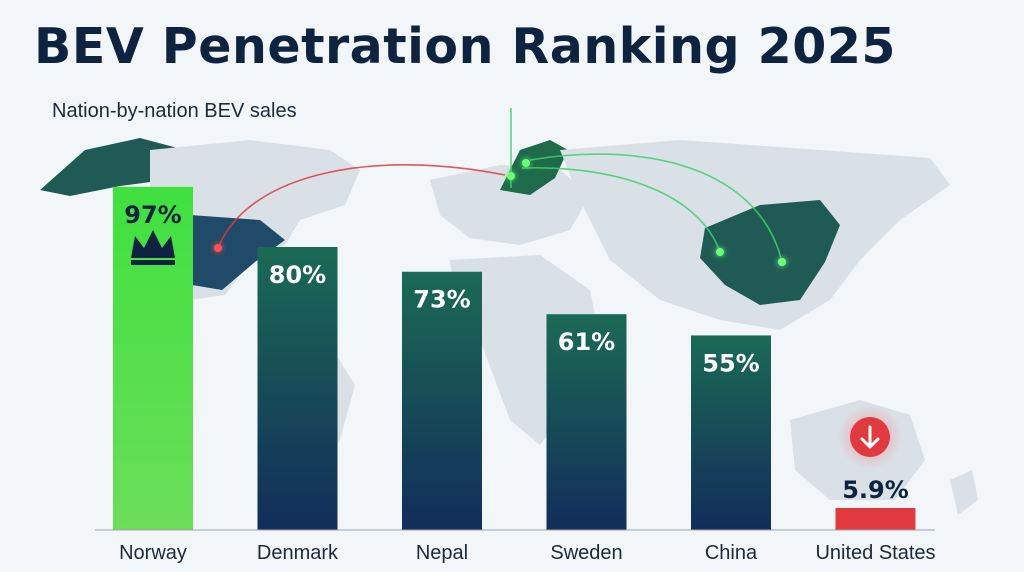  Describe the element at coordinates (526, 163) in the screenshot. I see `map-dot-scandinavia` at that location.